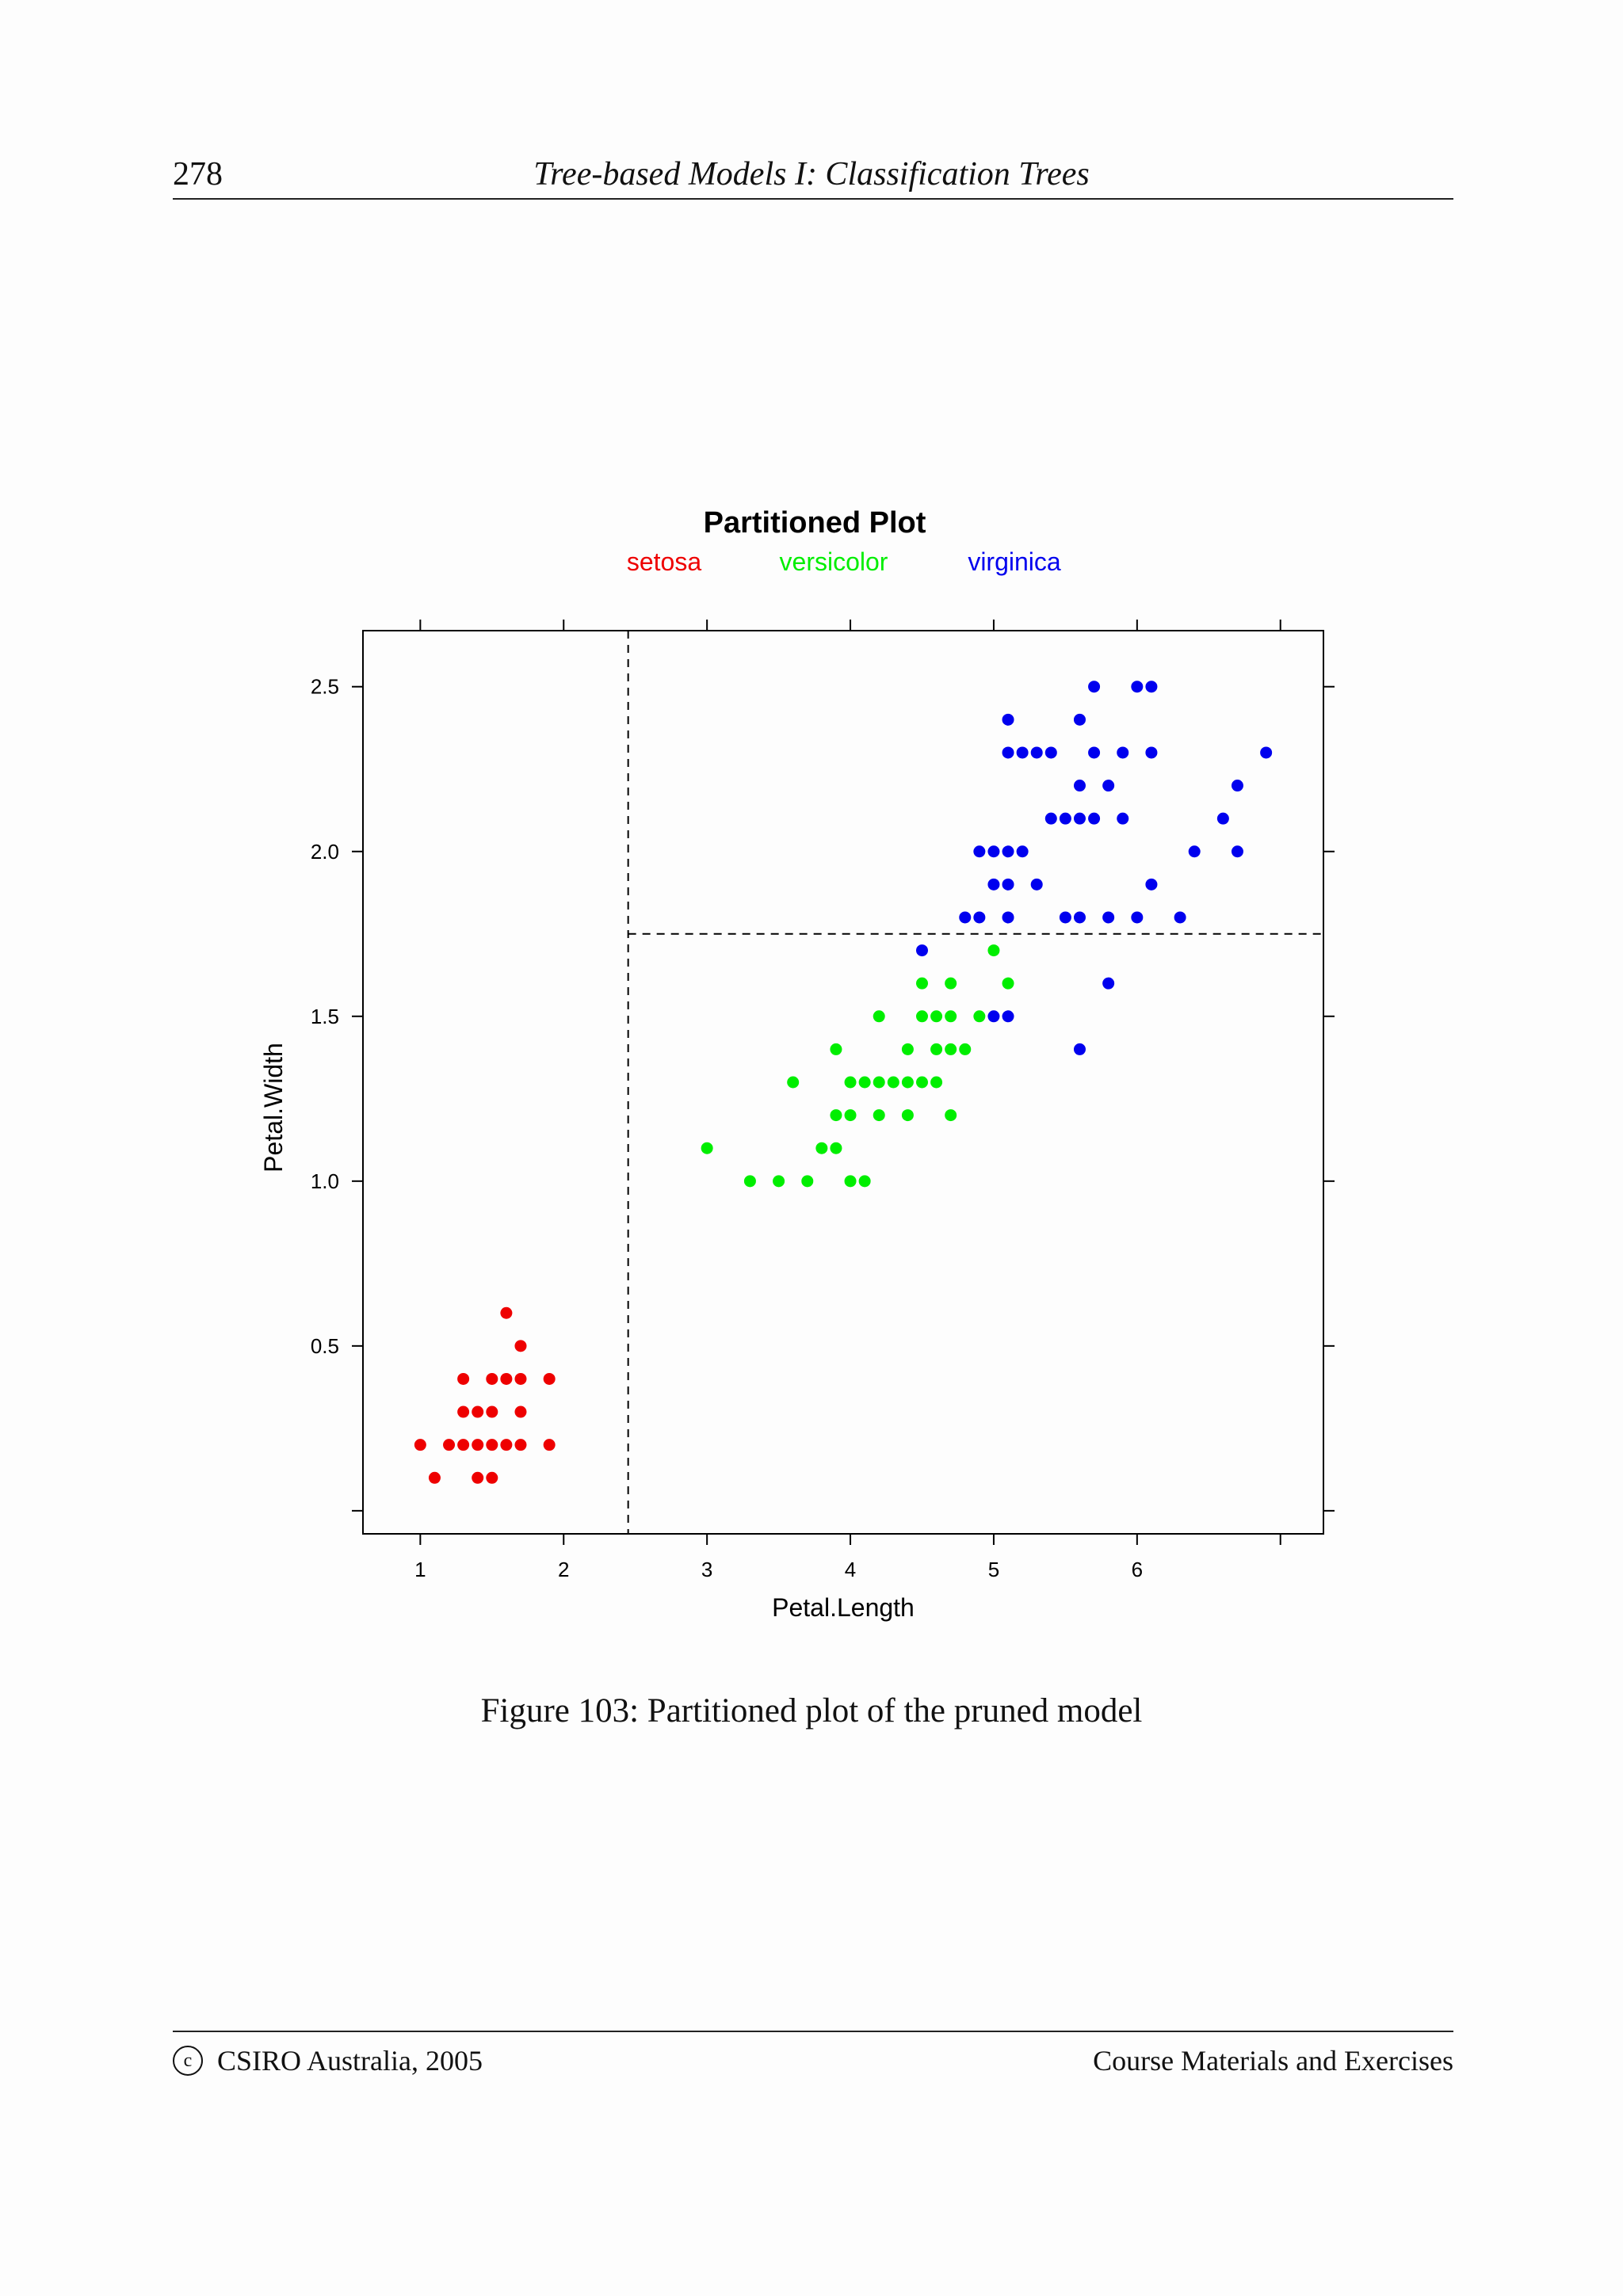 The width and height of the screenshot is (1623, 2296). What do you see at coordinates (1137, 1569) in the screenshot?
I see `x-tick-label: 6` at bounding box center [1137, 1569].